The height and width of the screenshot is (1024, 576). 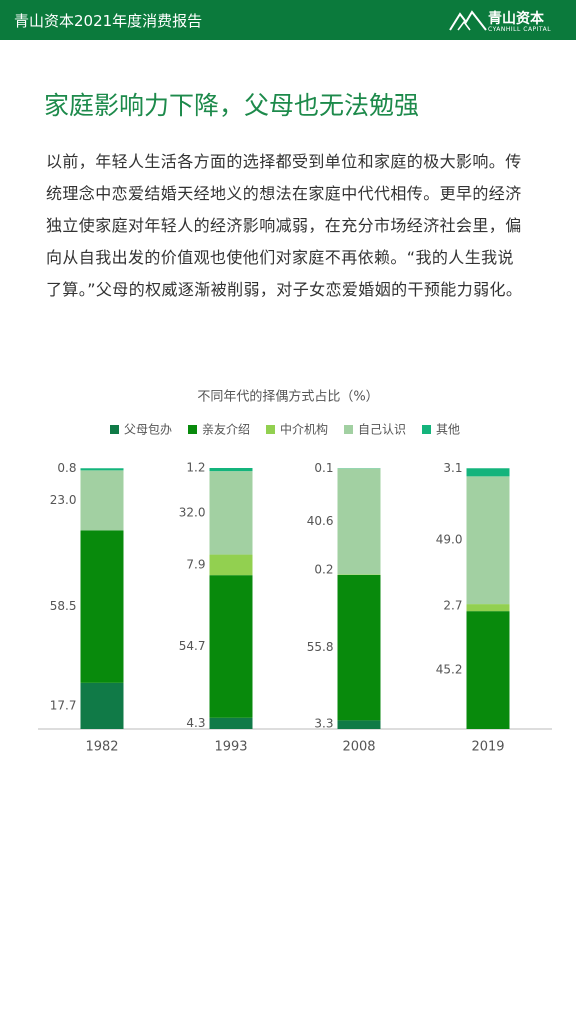 What do you see at coordinates (63, 705) in the screenshot?
I see `data-label: 17.7` at bounding box center [63, 705].